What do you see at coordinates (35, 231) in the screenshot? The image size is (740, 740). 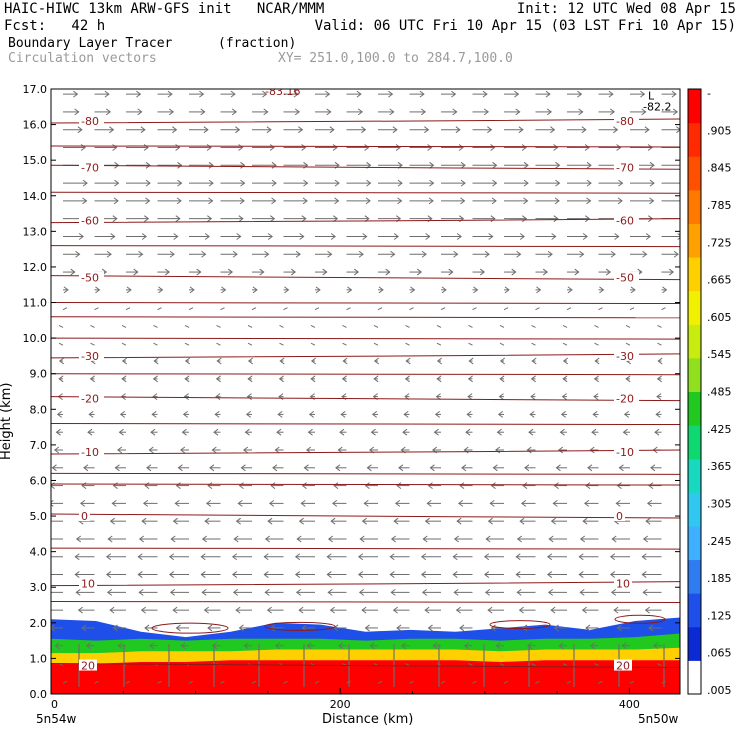 I see `y-tick-label: 13.0` at bounding box center [35, 231].